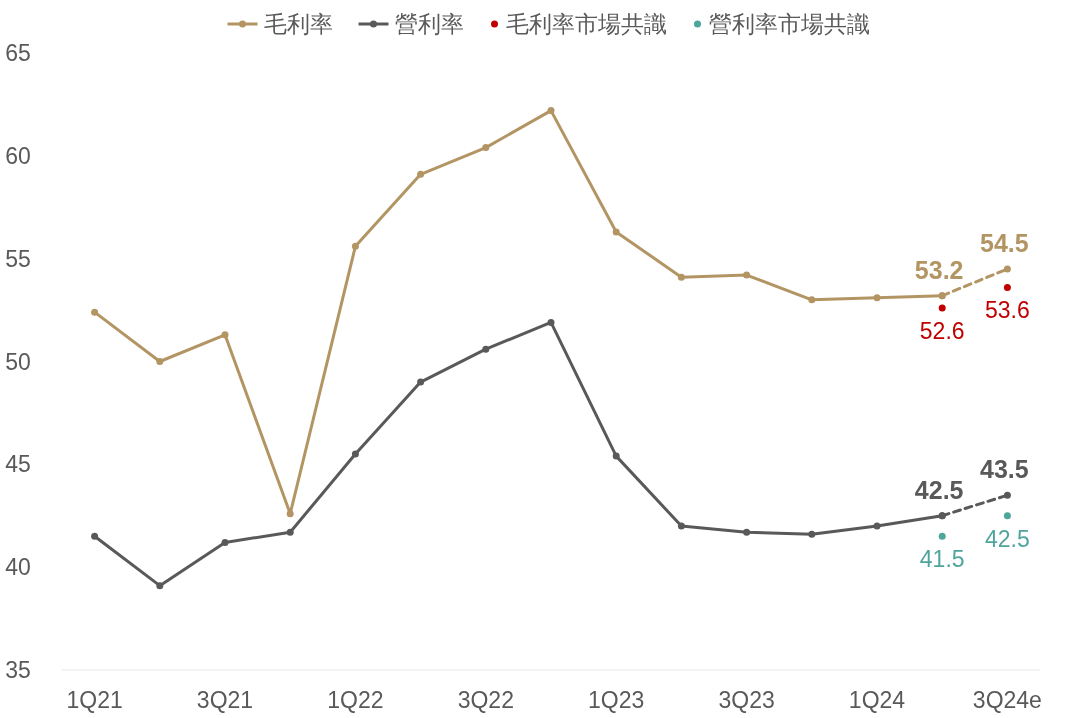 This screenshot has height=718, width=1077. Describe the element at coordinates (746, 700) in the screenshot. I see `x-tick-label: 3Q23` at that location.